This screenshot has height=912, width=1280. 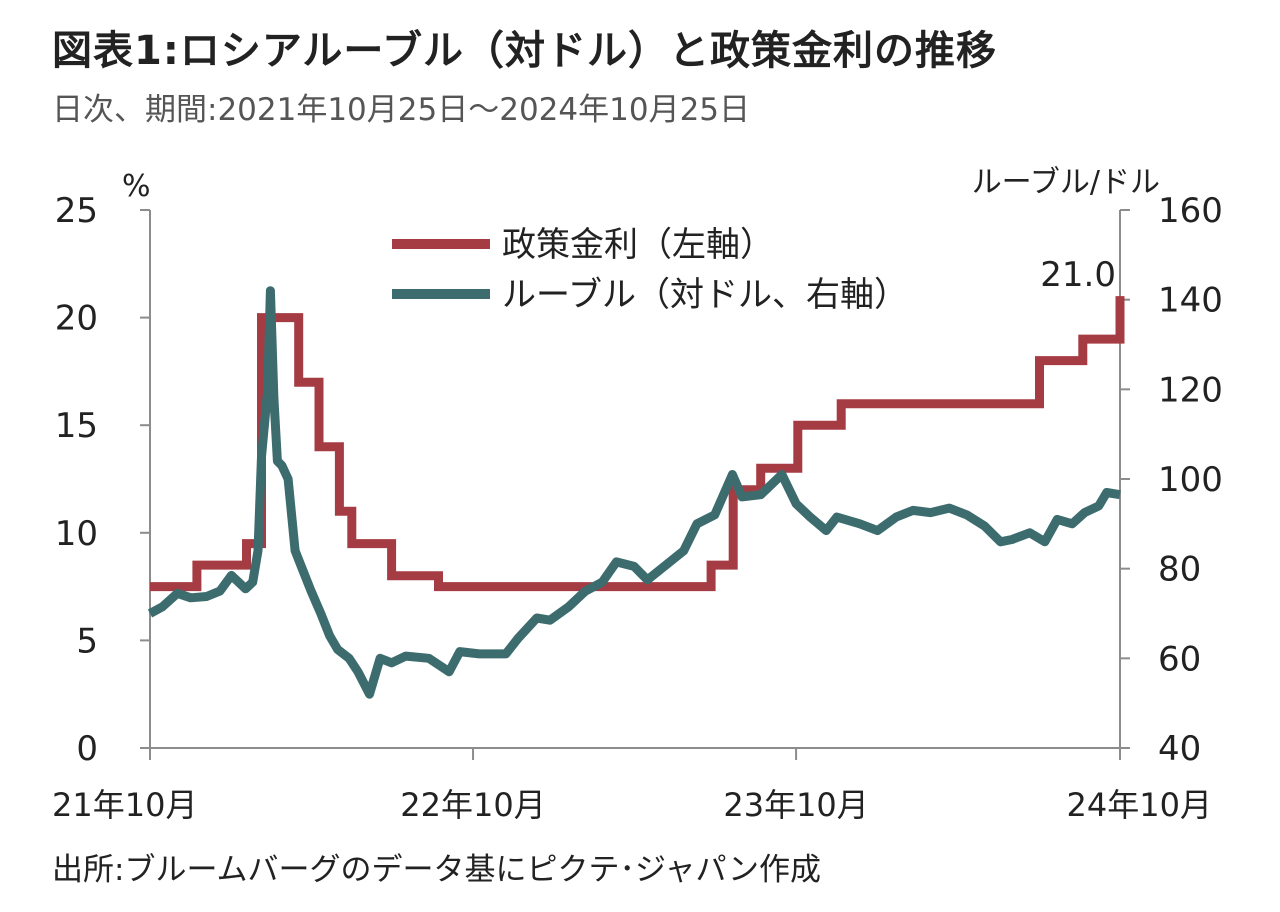 I want to click on x-tick-label: 22年10月, so click(x=472, y=805).